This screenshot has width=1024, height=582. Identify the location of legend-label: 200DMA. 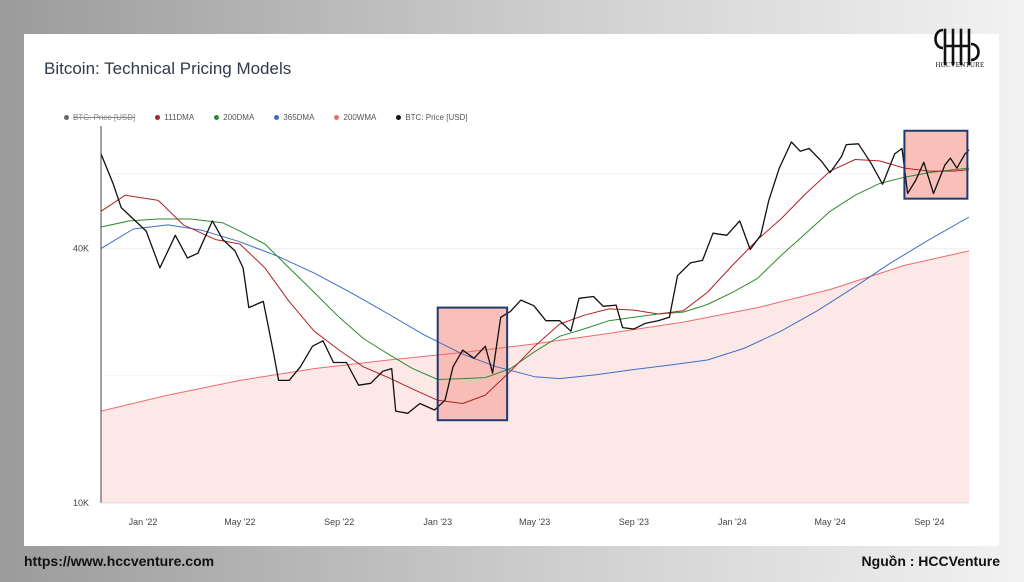
(239, 117).